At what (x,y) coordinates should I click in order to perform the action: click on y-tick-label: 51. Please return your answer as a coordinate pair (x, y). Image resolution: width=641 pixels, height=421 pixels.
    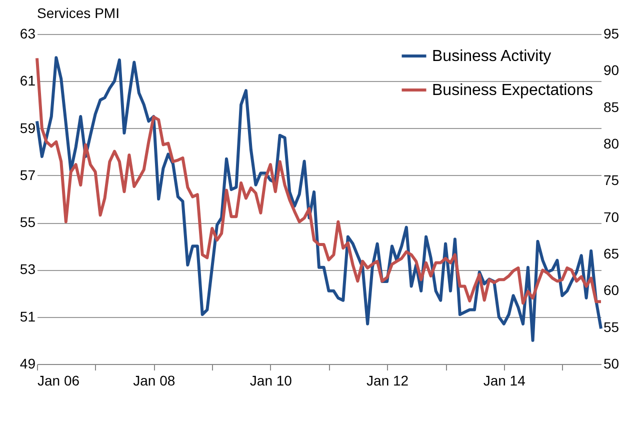
    Looking at the image, I should click on (28, 316).